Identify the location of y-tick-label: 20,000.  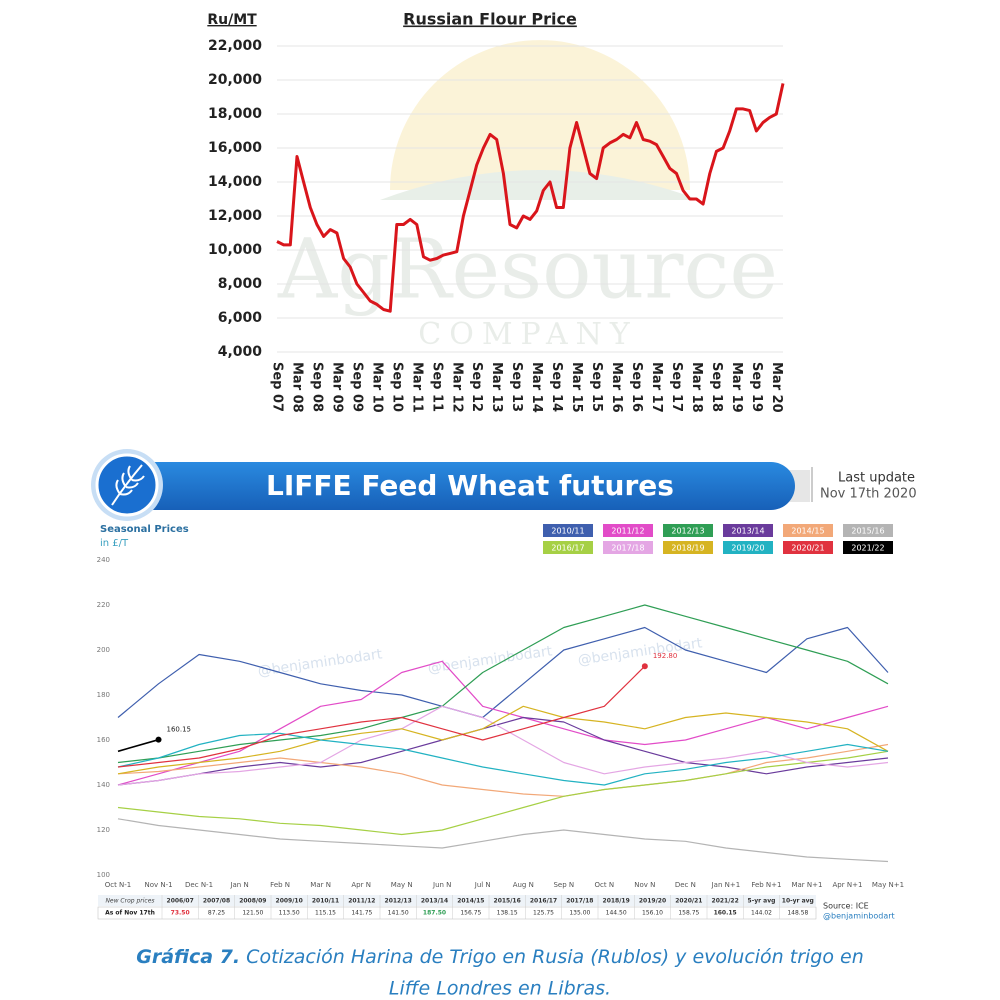
(235, 80).